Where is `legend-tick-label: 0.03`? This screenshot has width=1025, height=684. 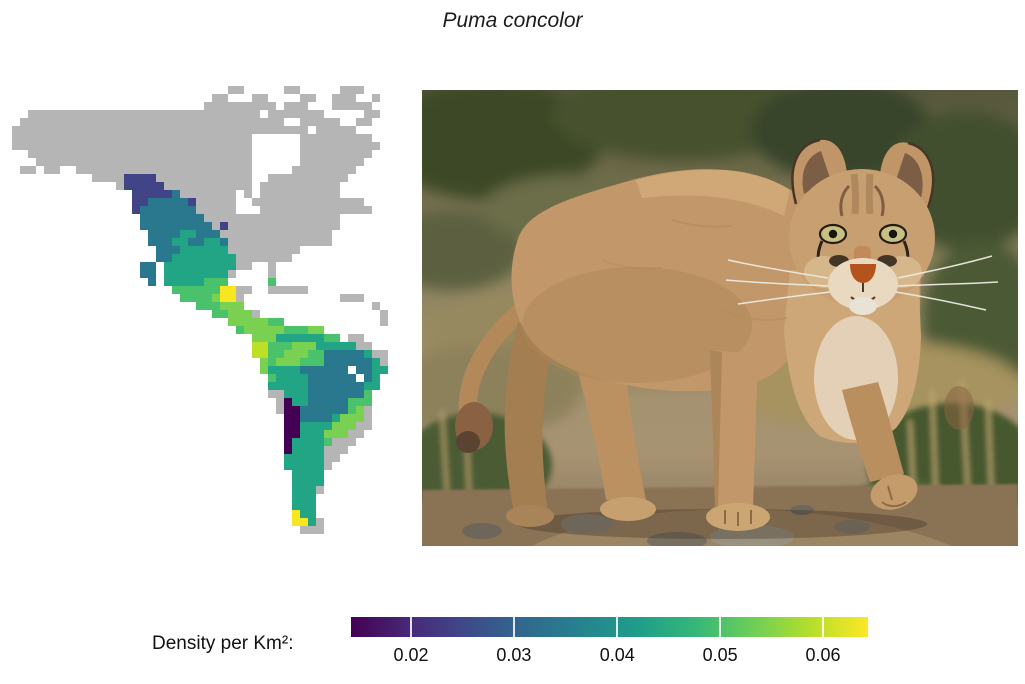 legend-tick-label: 0.03 is located at coordinates (514, 655).